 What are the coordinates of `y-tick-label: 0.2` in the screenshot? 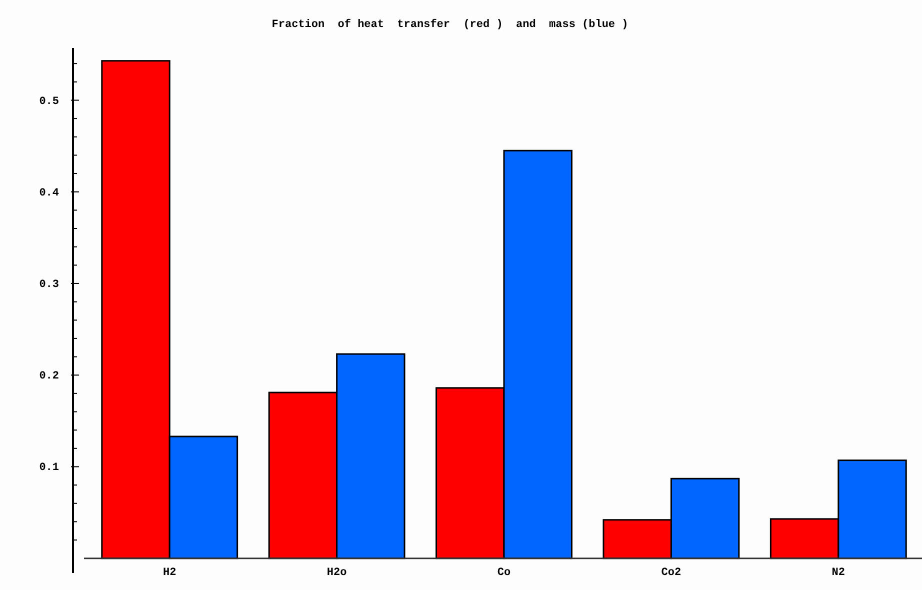 It's located at (49, 376).